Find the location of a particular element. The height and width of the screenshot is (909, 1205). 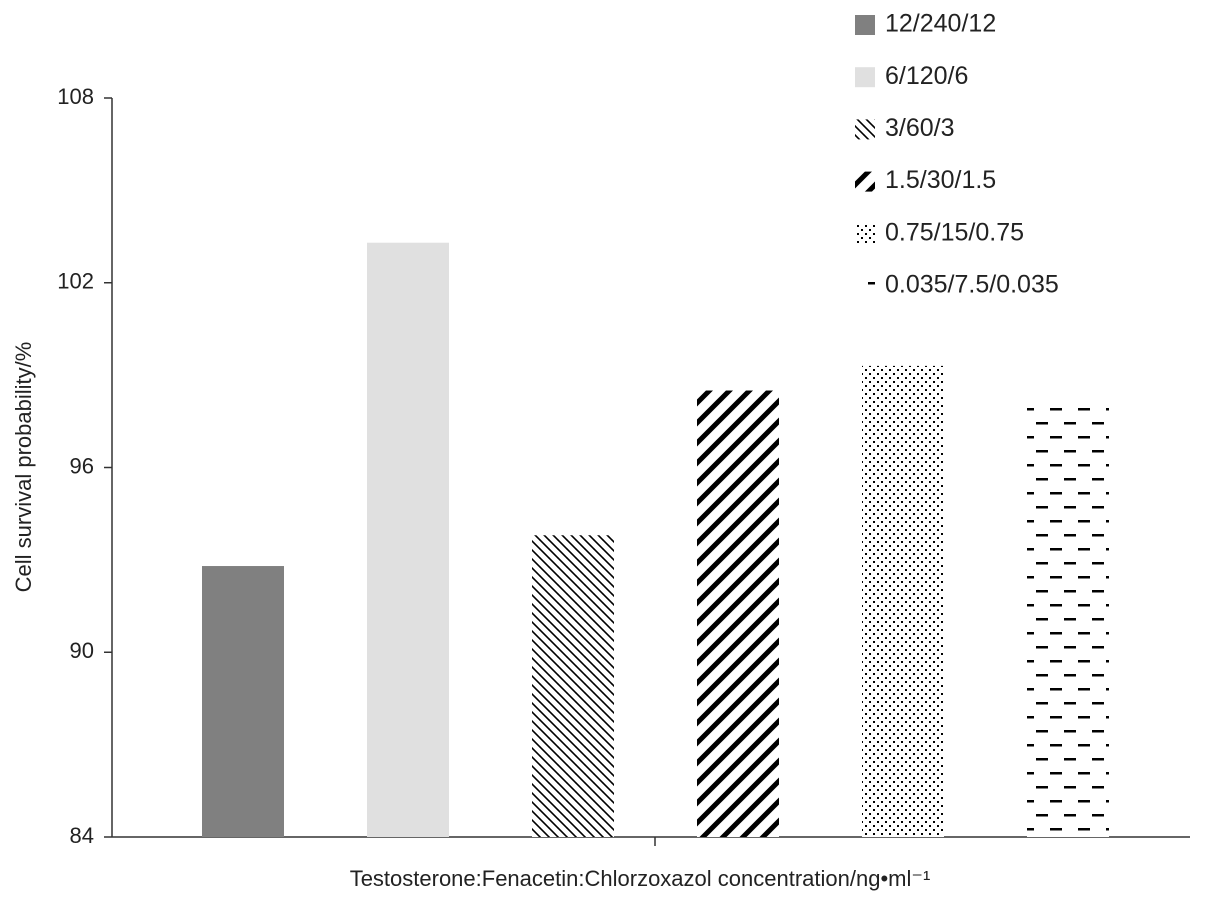

y-tick-label: 96 is located at coordinates (82, 465).